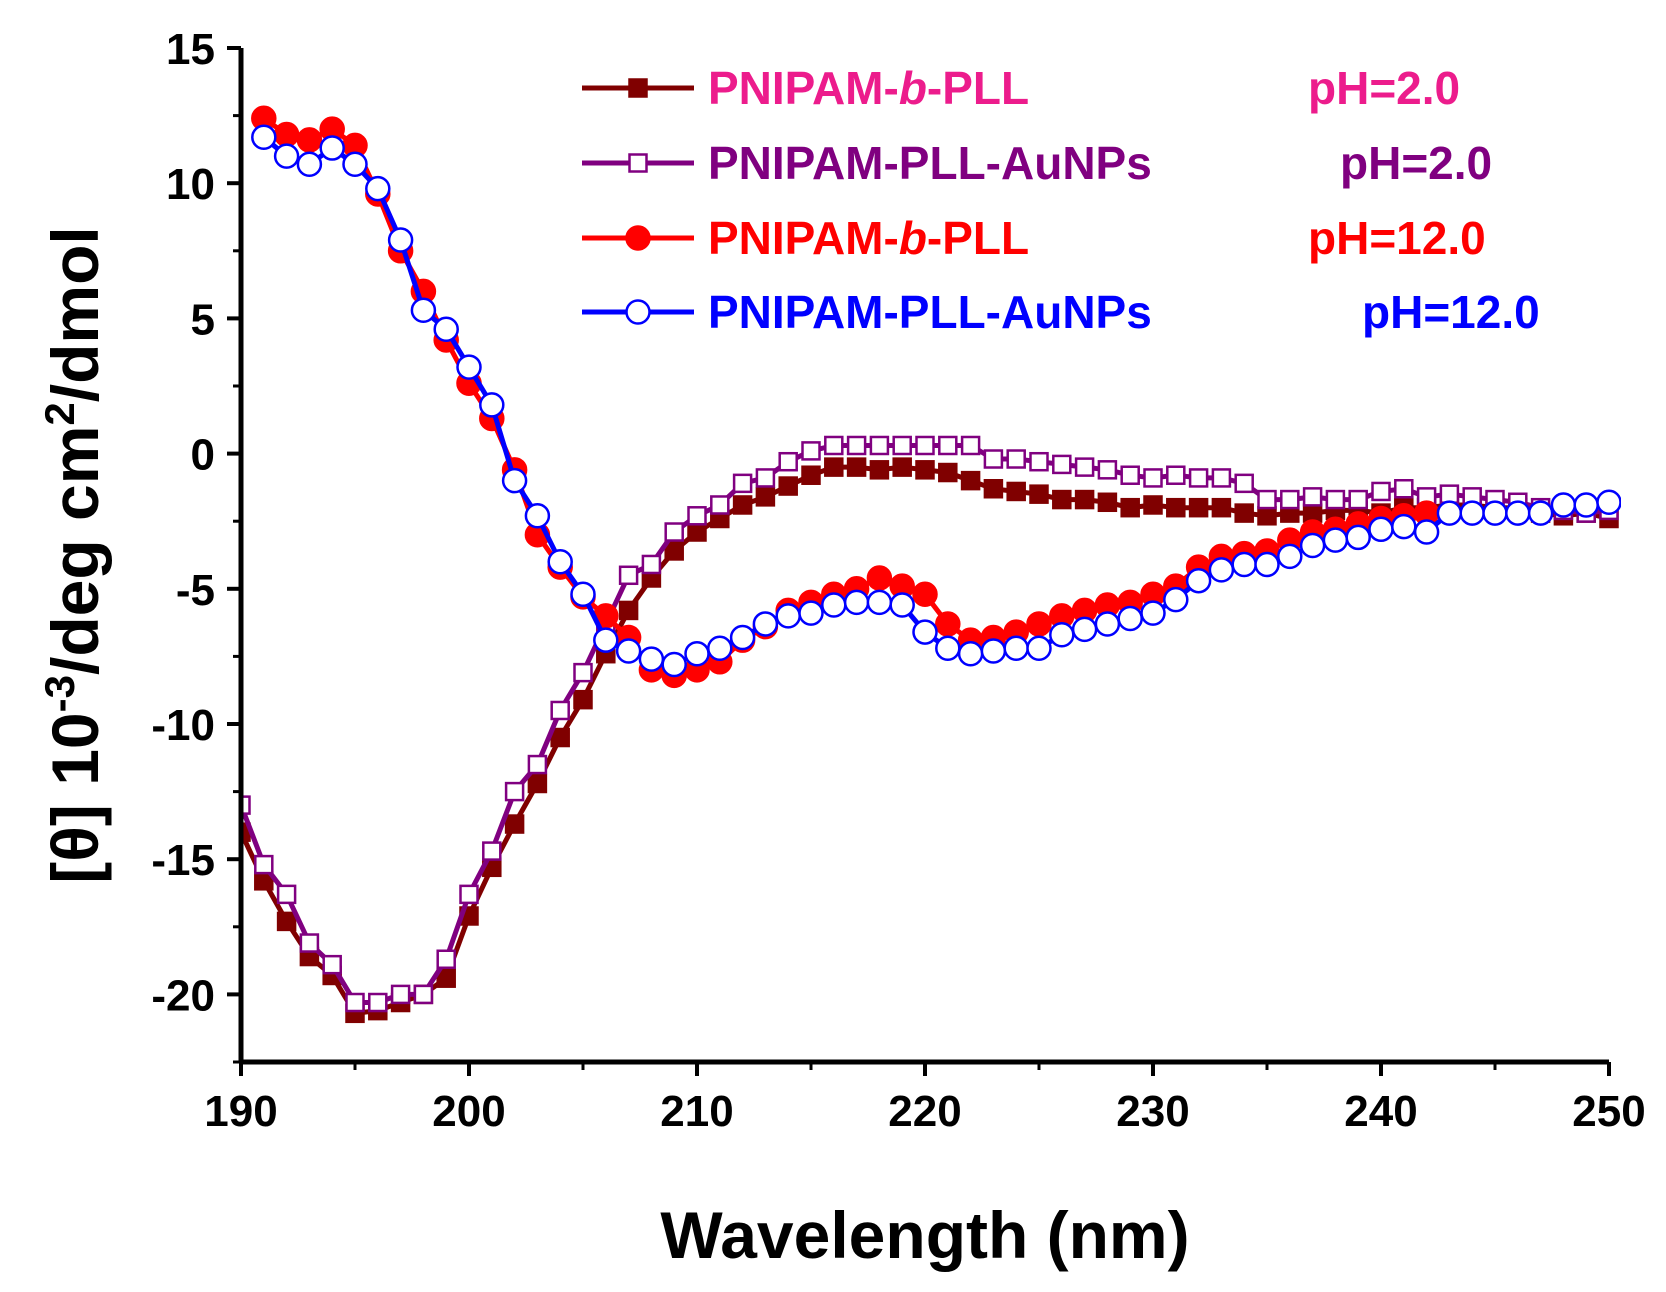  What do you see at coordinates (75, 314) in the screenshot?
I see `y-axis-title-suffix: /dmol` at bounding box center [75, 314].